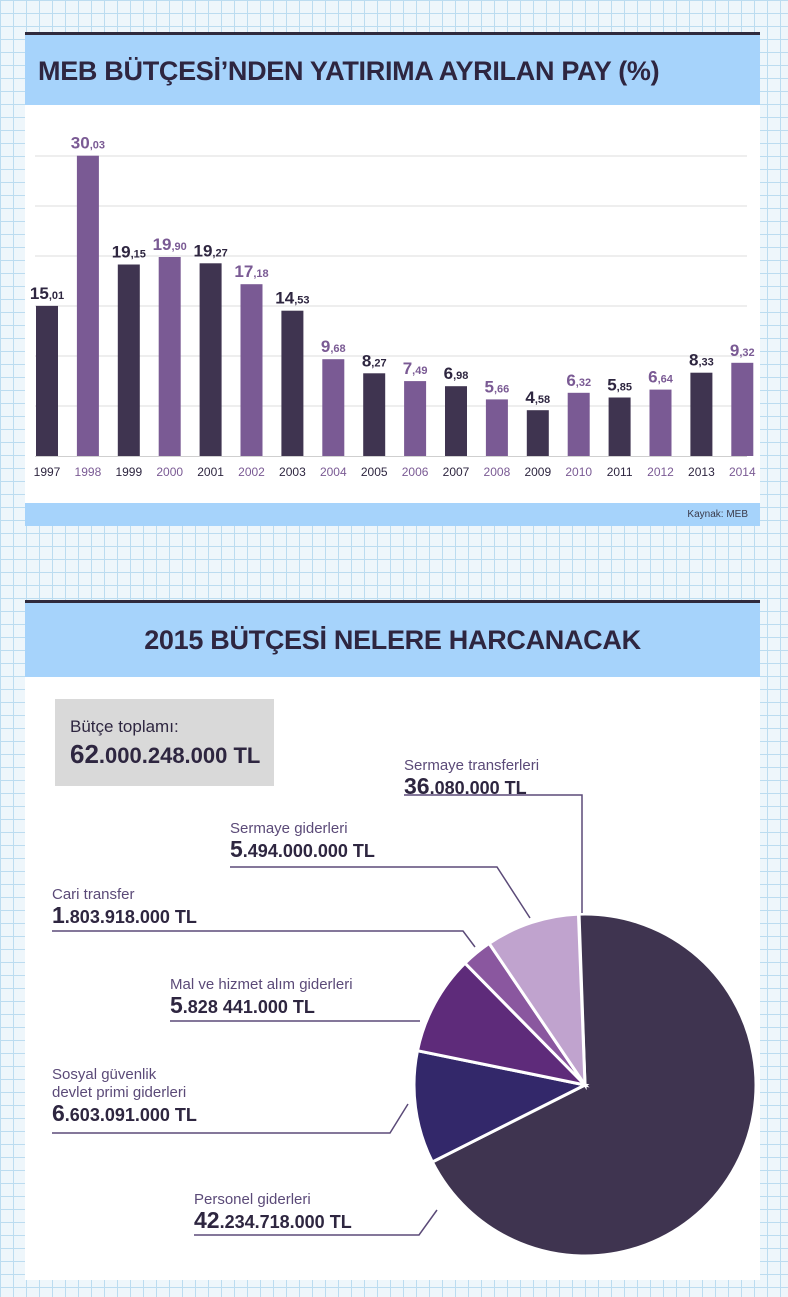 This screenshot has width=788, height=1297. I want to click on bar-chart-source: Kaynak: MEB, so click(392, 514).